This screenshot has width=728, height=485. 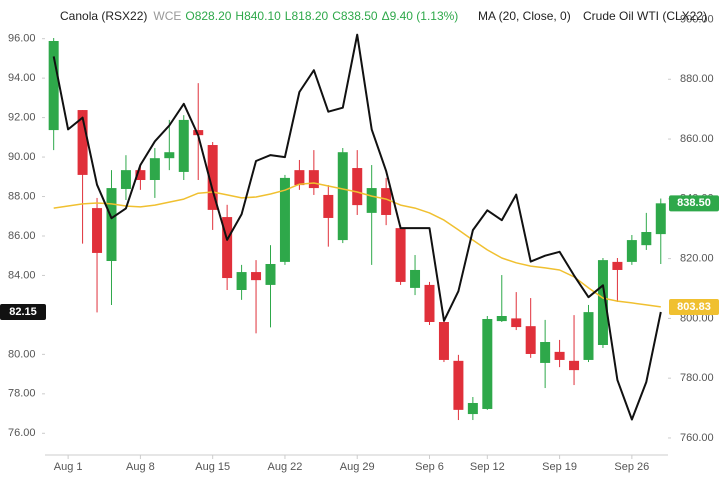 I want to click on y-tick-label: 76.00, so click(x=22, y=433).